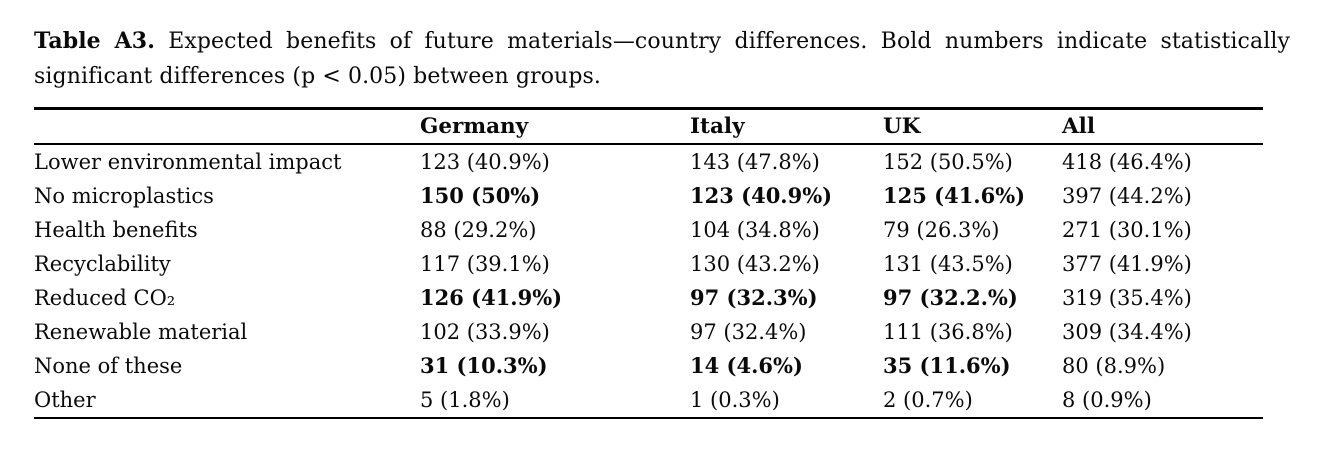 The image size is (1324, 454). What do you see at coordinates (124, 196) in the screenshot?
I see `row-label-cell: No microplastics` at bounding box center [124, 196].